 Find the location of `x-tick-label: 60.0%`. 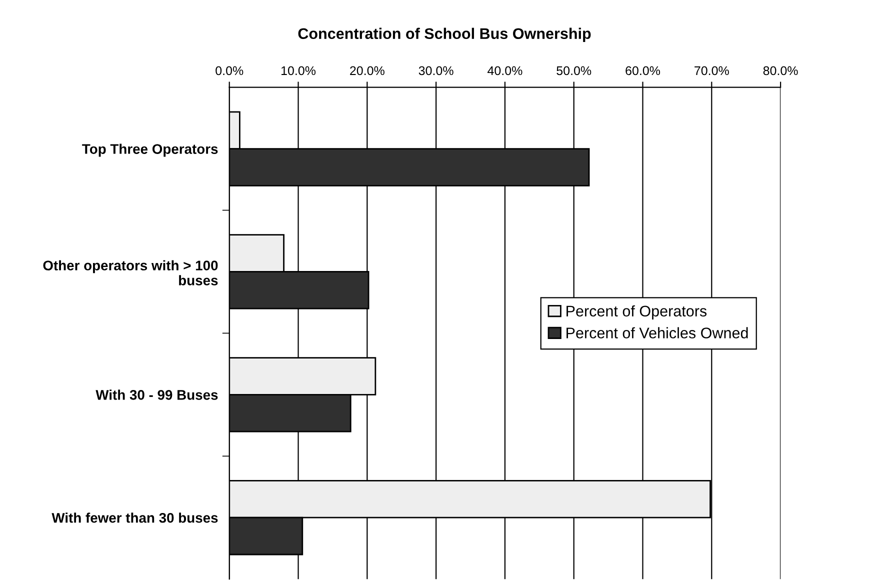

x-tick-label: 60.0% is located at coordinates (643, 71).